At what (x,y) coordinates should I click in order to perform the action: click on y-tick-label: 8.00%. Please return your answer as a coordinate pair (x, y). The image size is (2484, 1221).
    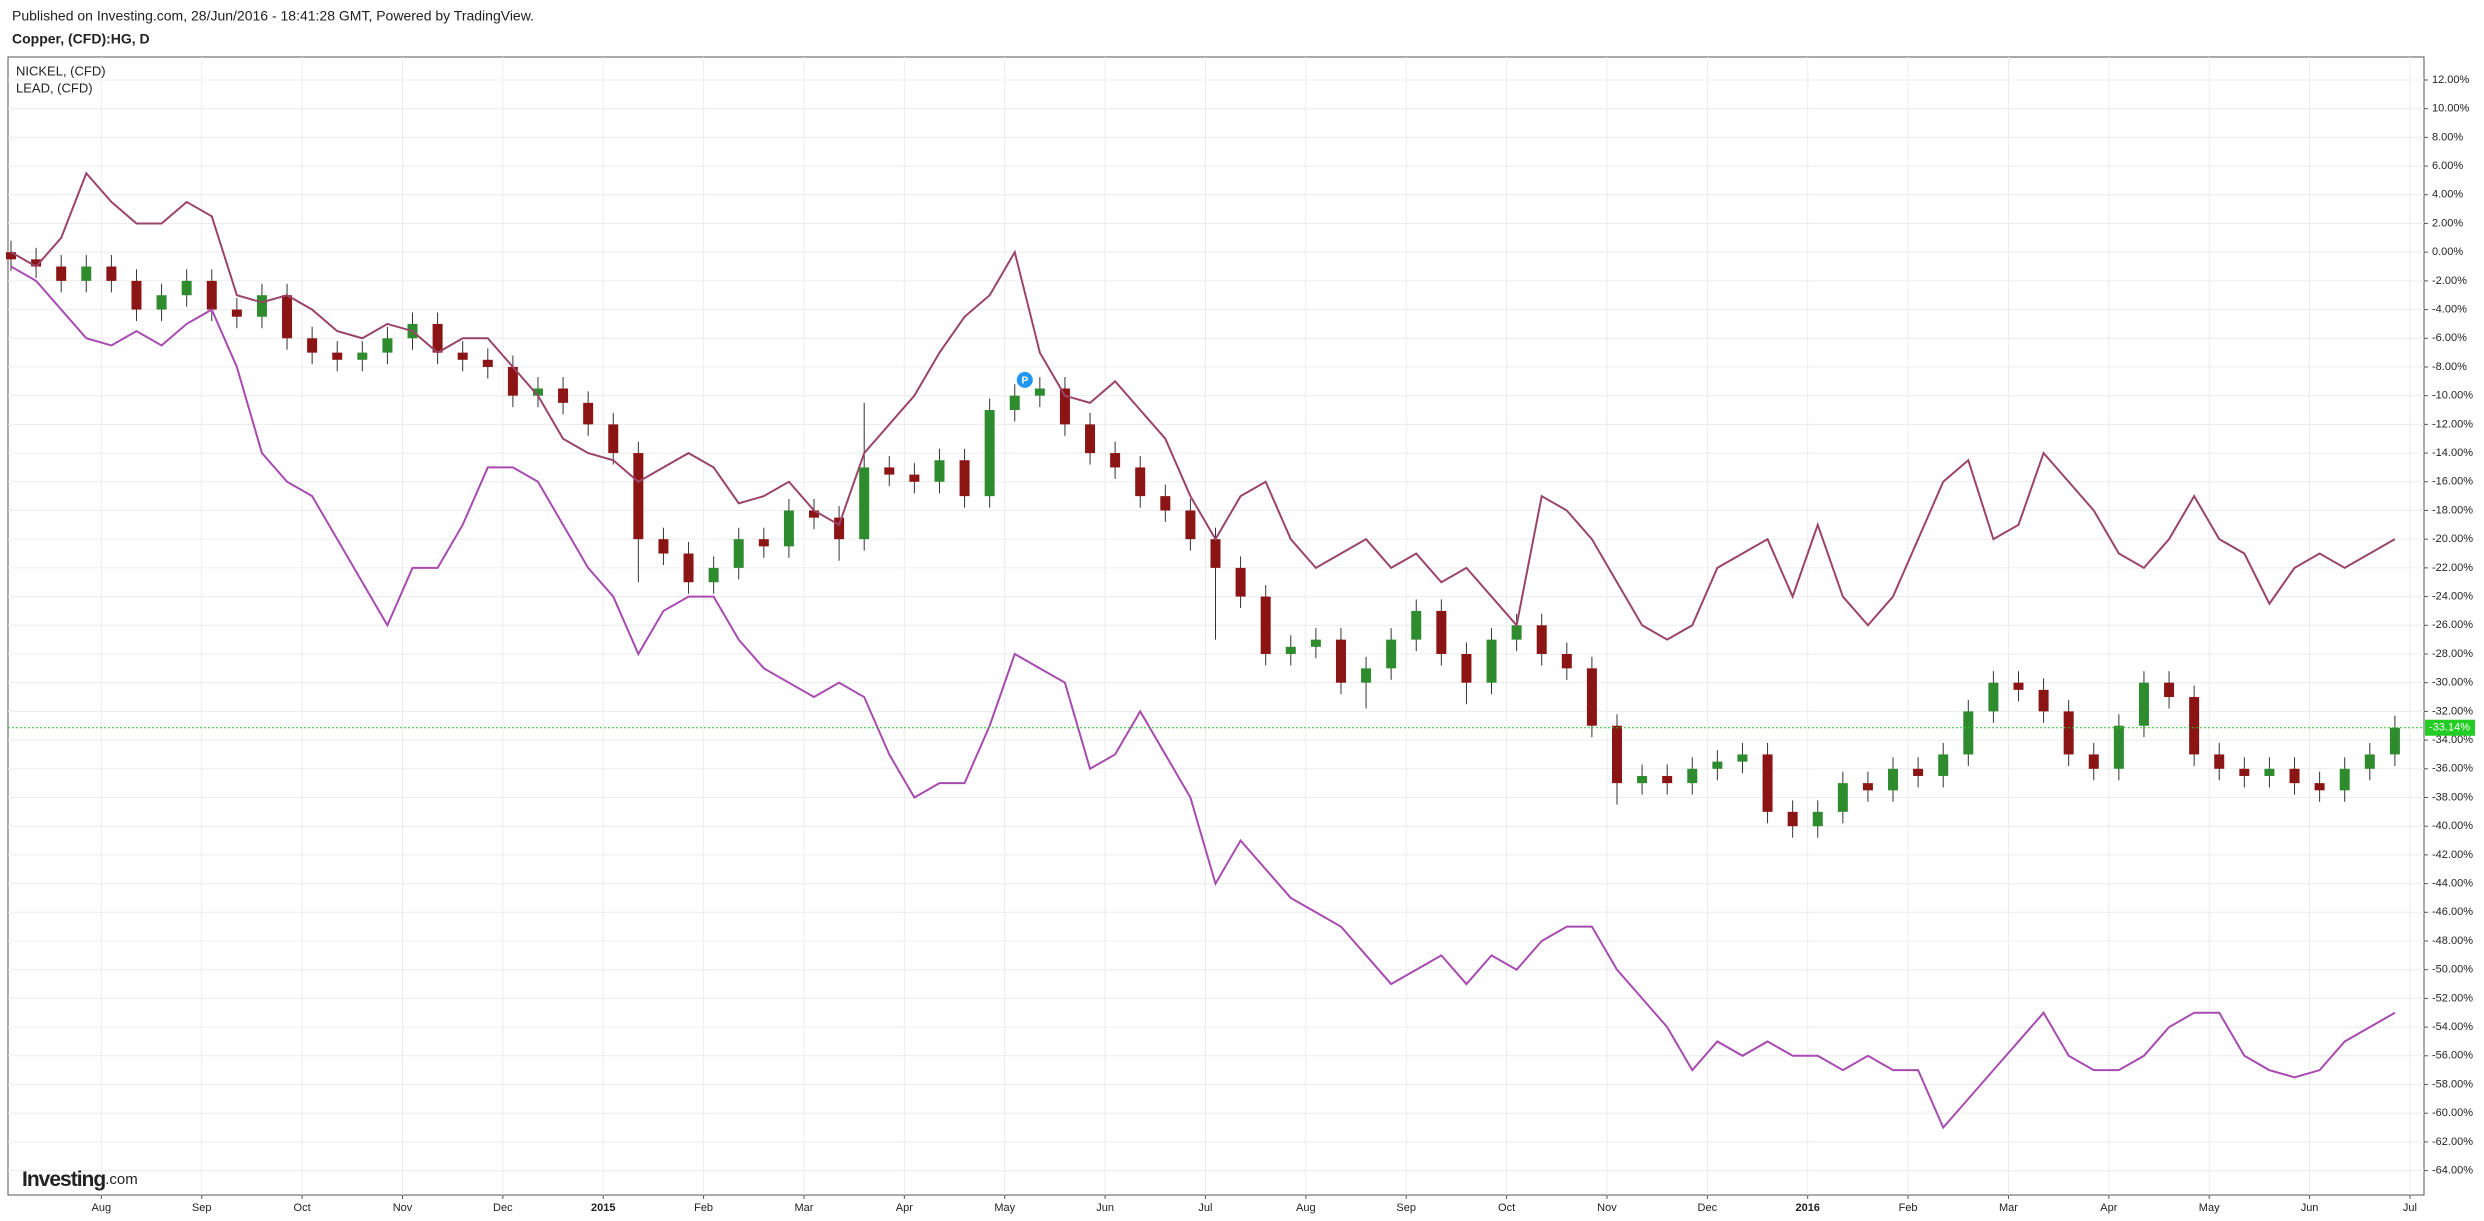
    Looking at the image, I should click on (2447, 137).